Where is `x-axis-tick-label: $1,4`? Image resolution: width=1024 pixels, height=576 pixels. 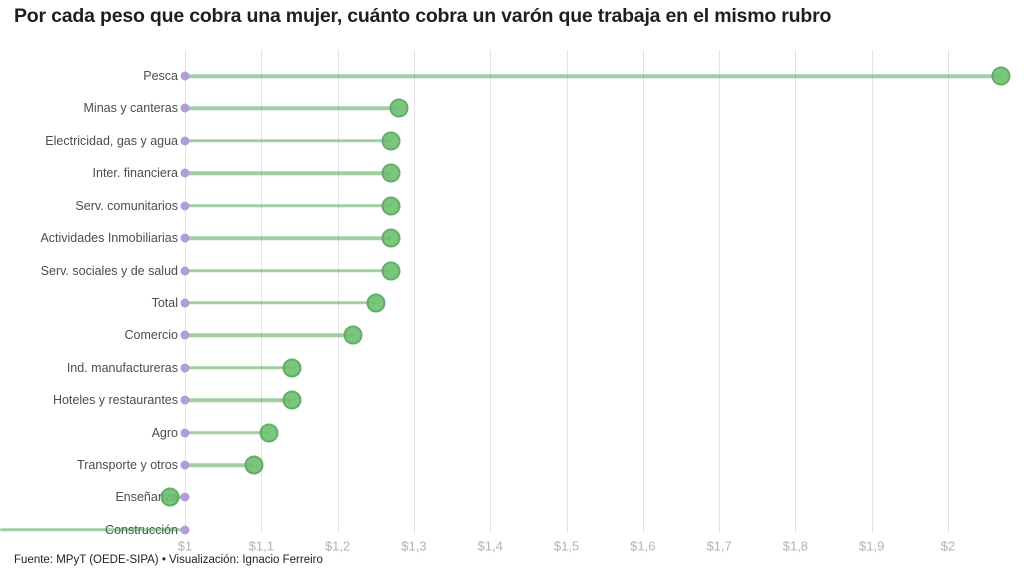 x-axis-tick-label: $1,4 is located at coordinates (490, 546).